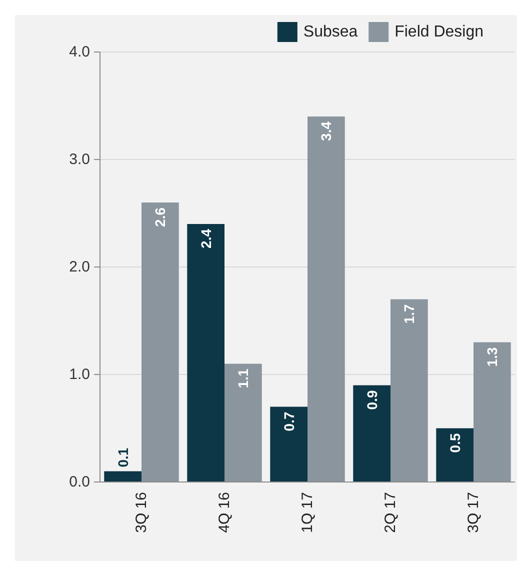 The width and height of the screenshot is (532, 576). Describe the element at coordinates (409, 314) in the screenshot. I see `data-label: 1.7` at that location.